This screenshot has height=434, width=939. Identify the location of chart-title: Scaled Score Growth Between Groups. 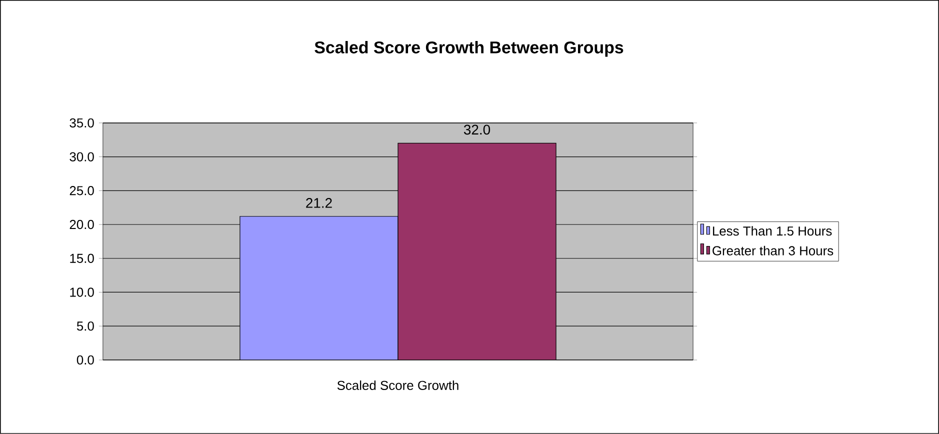
(469, 49).